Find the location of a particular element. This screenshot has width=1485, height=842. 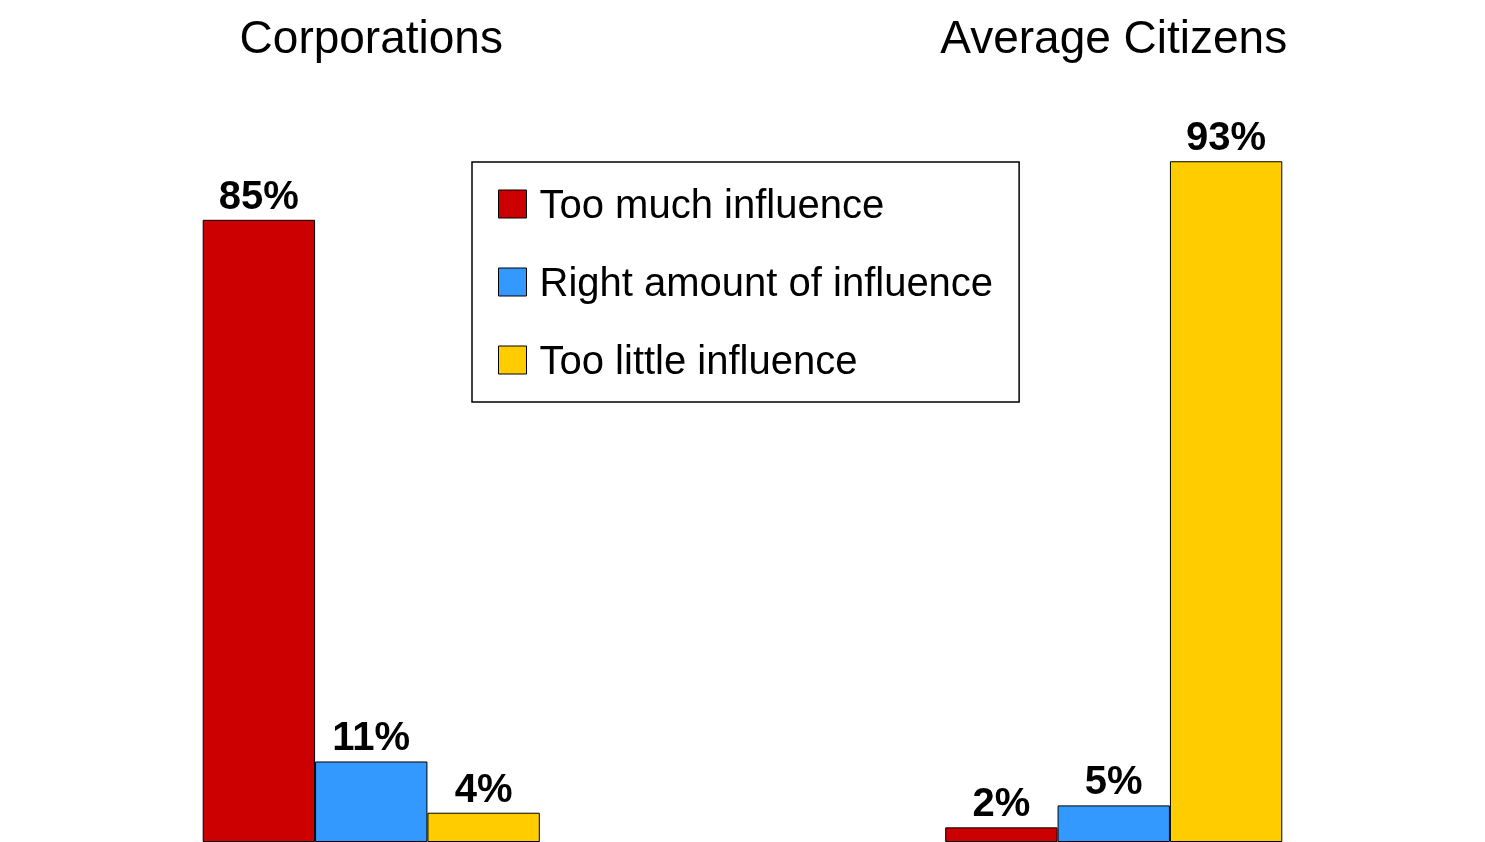

legend-label: Too much influence is located at coordinates (712, 204).